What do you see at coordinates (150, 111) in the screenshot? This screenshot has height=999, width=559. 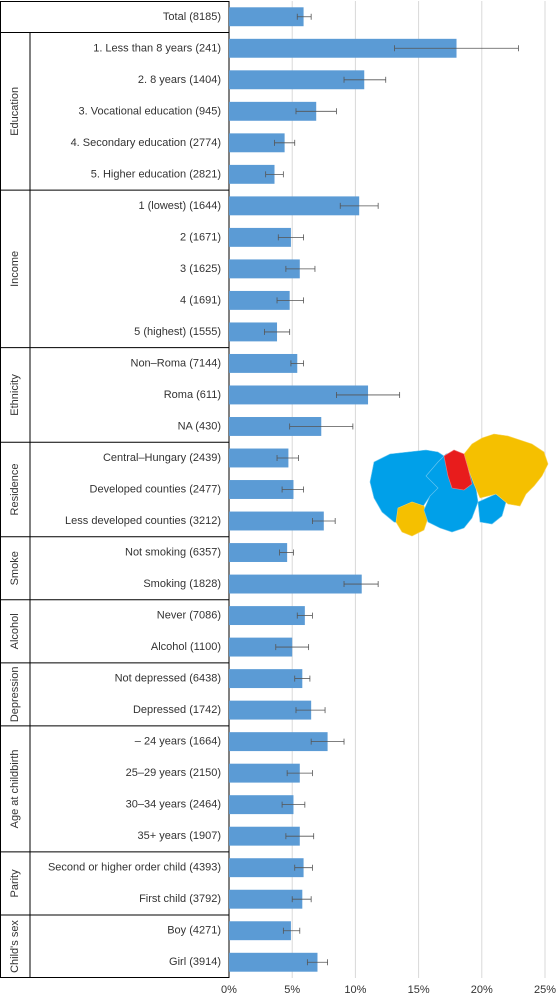 I see `category-label: 3. Vocational education (945)` at bounding box center [150, 111].